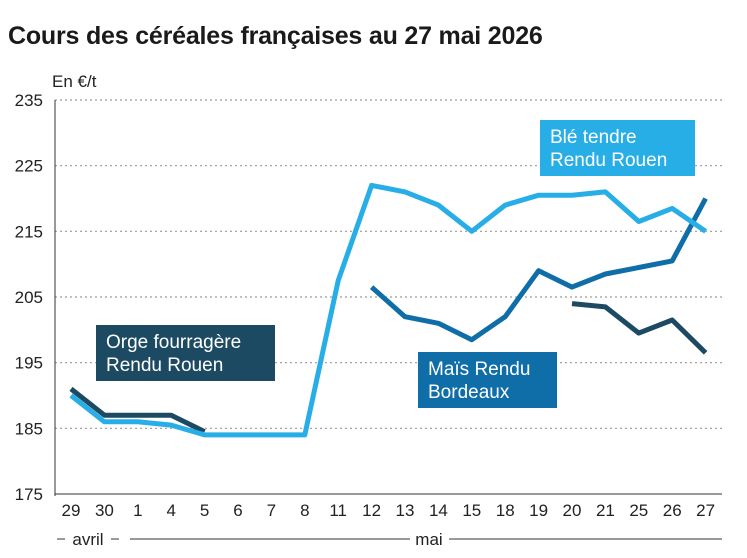  Describe the element at coordinates (605, 510) in the screenshot. I see `x-tick-label: 21` at that location.